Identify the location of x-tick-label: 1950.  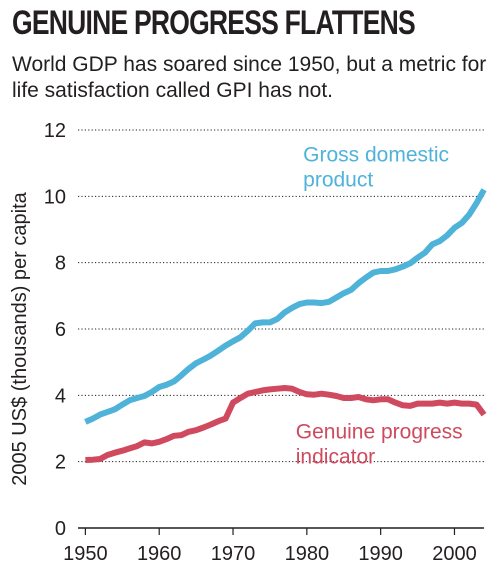
(85, 554).